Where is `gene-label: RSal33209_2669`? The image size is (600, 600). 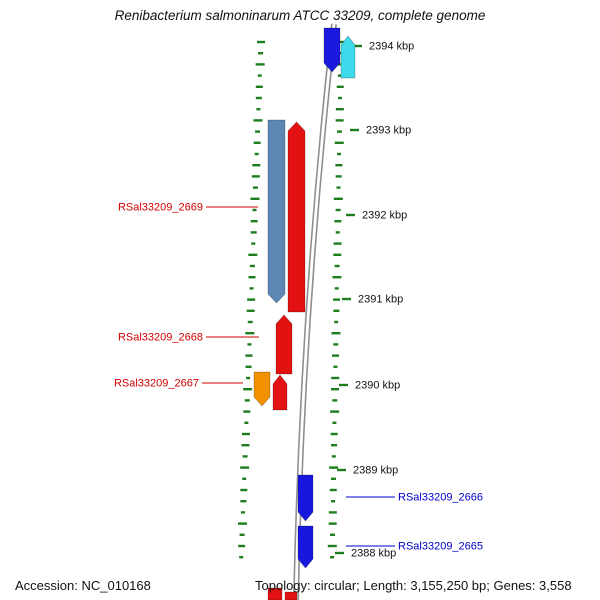 gene-label: RSal33209_2669 is located at coordinates (160, 208).